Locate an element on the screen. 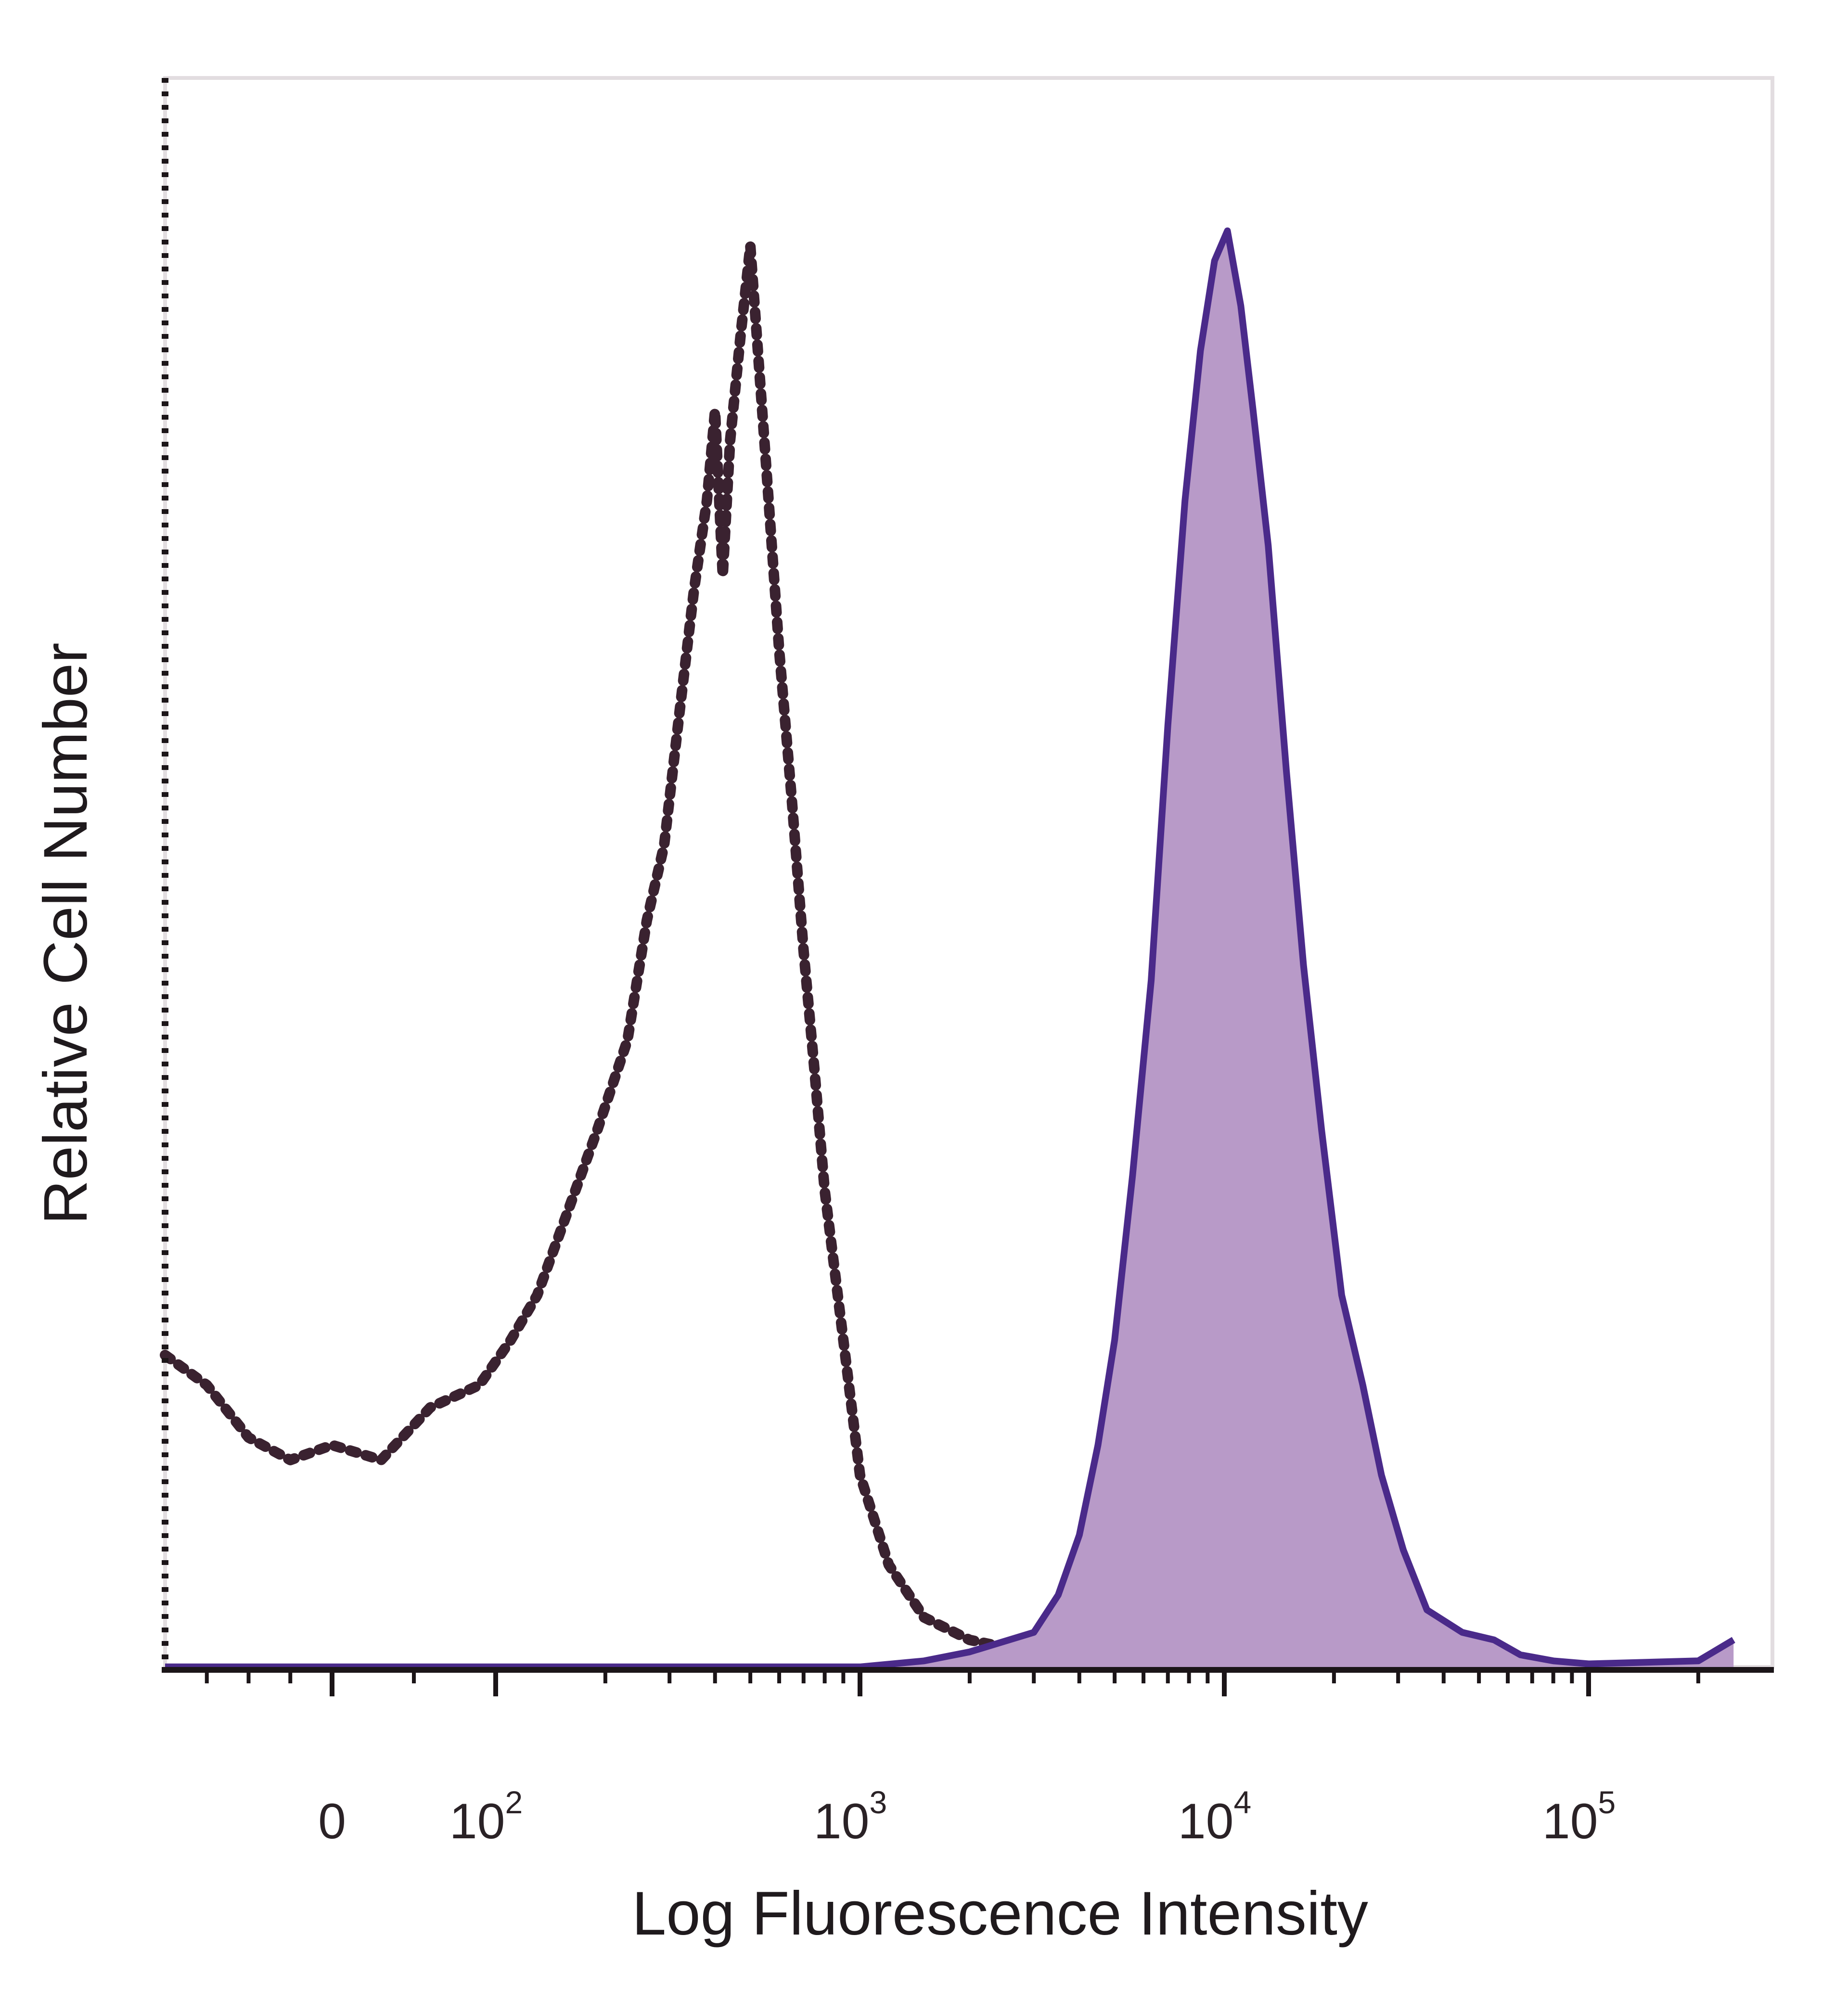  x-tick-exponent: 4 is located at coordinates (1242, 1802).